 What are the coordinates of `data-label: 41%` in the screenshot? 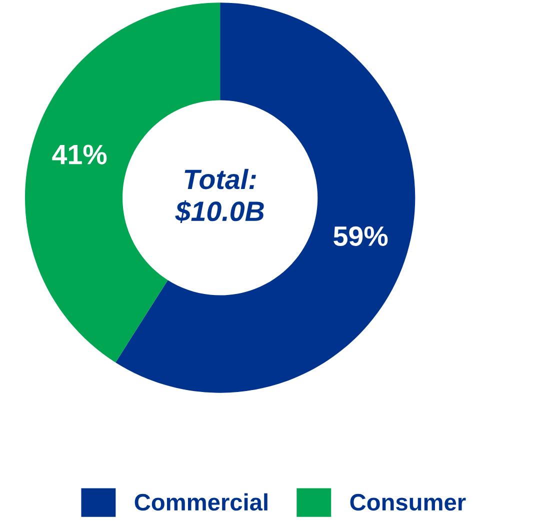 It's located at (79, 154).